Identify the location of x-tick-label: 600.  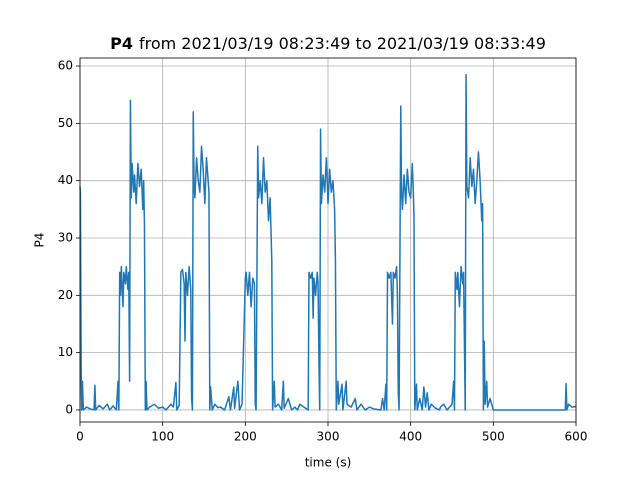
(576, 437).